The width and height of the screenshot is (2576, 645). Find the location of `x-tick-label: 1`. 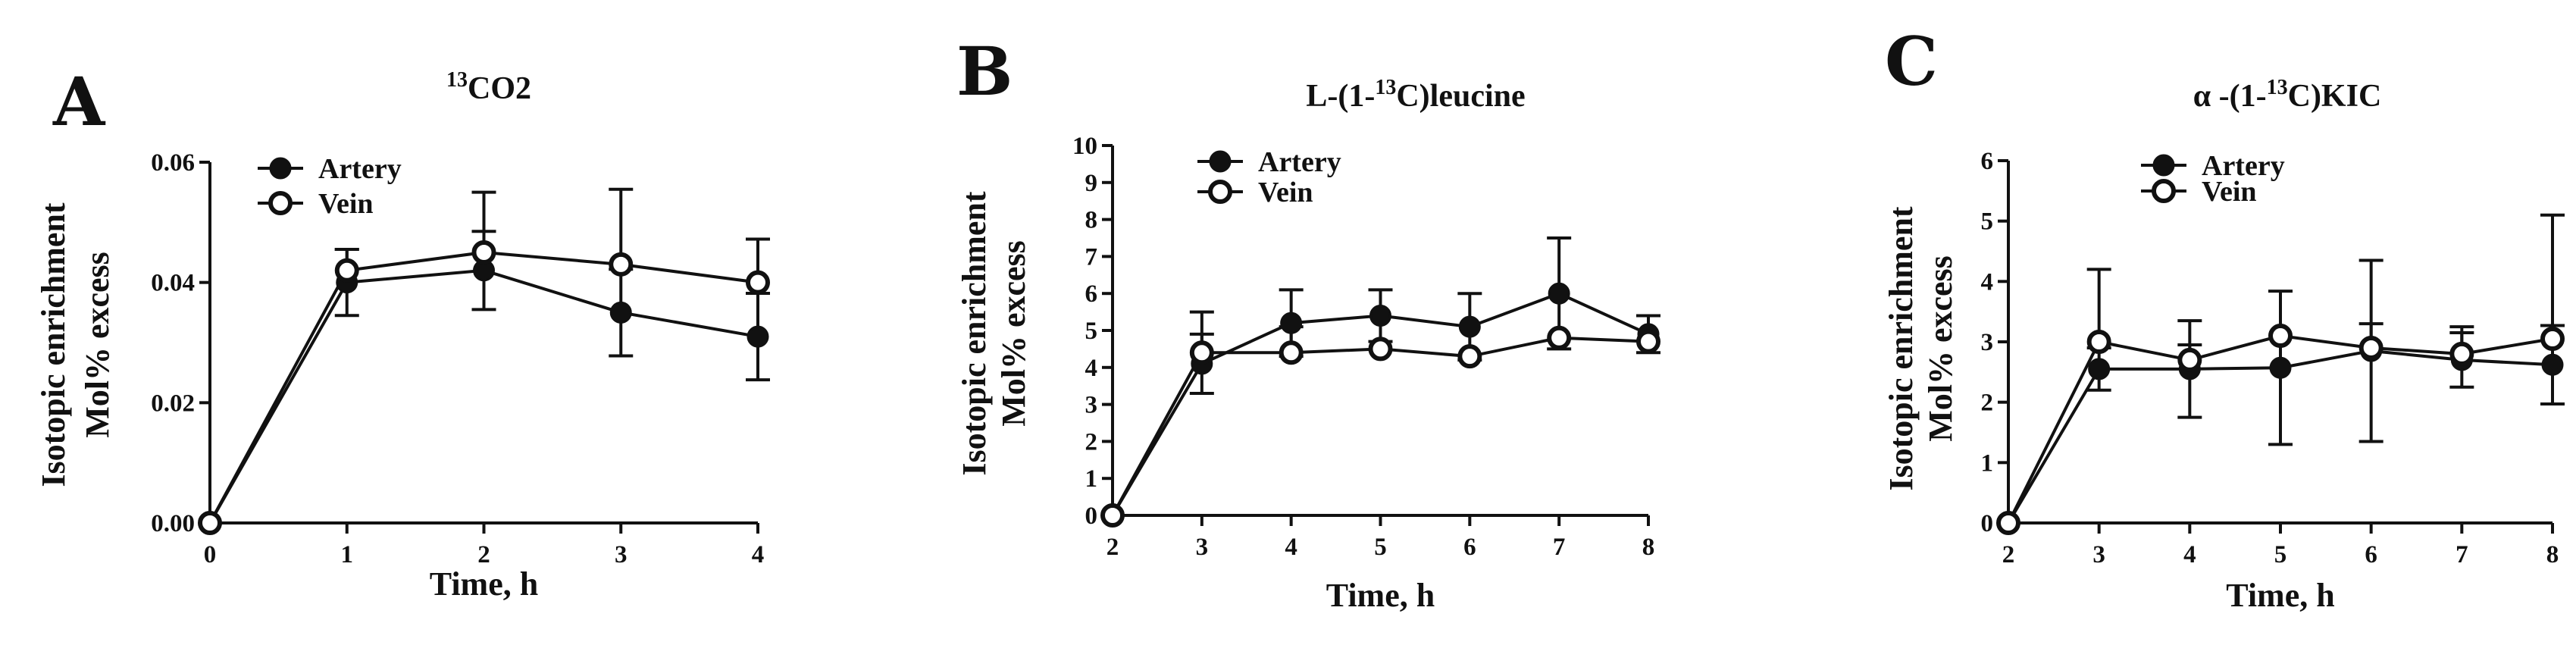

x-tick-label: 1 is located at coordinates (348, 554).